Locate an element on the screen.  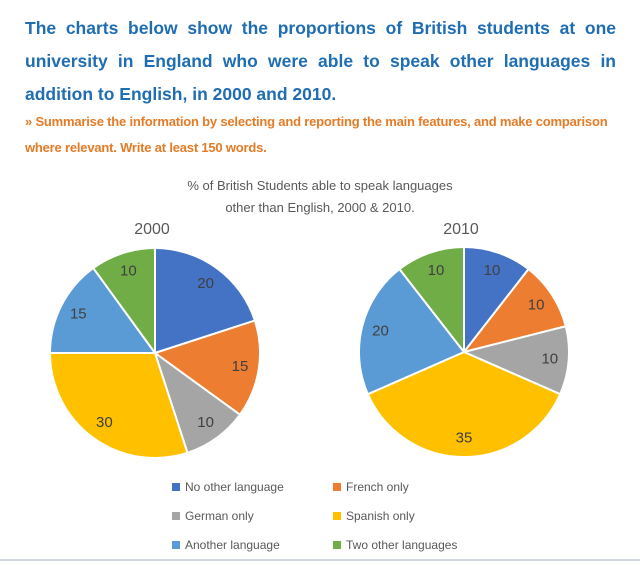
pie-slice-2000-french-only is located at coordinates (208, 367).